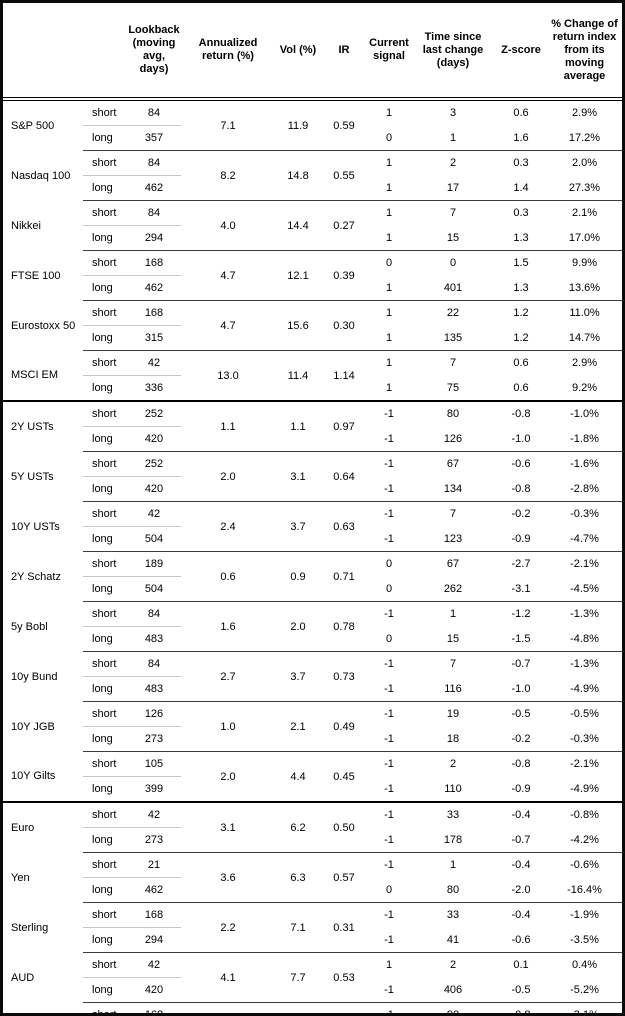 Image resolution: width=625 pixels, height=1016 pixels. I want to click on pct-change-value: 11.0%, so click(584, 313).